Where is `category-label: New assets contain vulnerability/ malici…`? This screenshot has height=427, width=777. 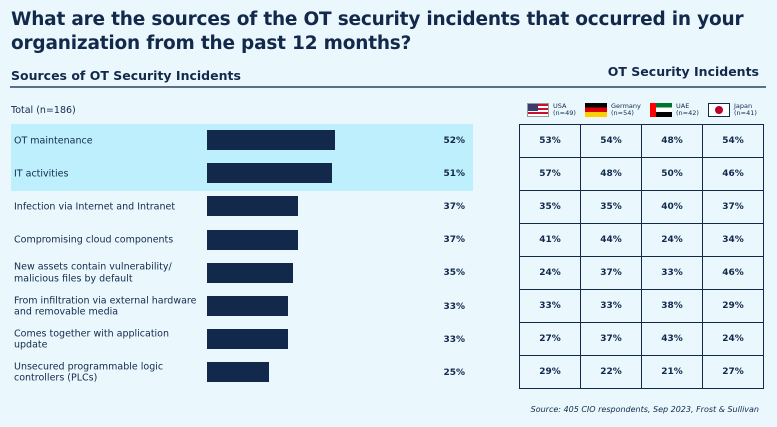 category-label: New assets contain vulnerability/ malici… is located at coordinates (93, 273).